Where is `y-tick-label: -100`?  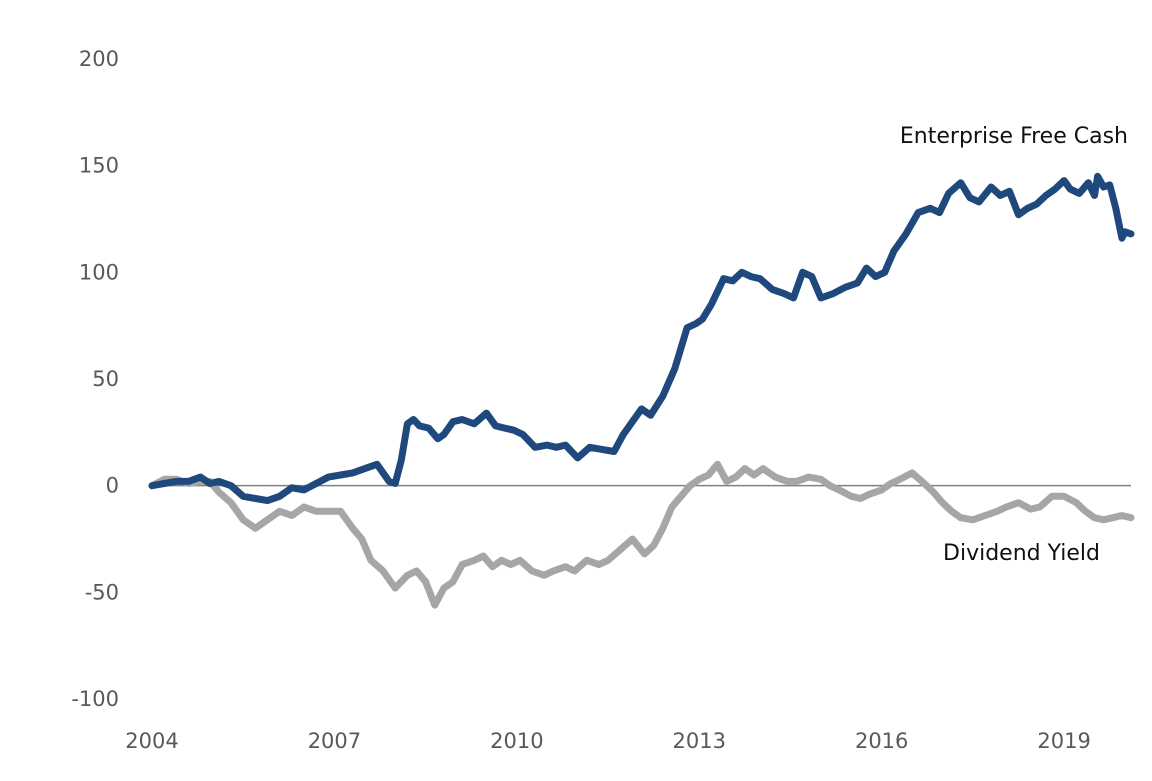
y-tick-label: -100 is located at coordinates (95, 699).